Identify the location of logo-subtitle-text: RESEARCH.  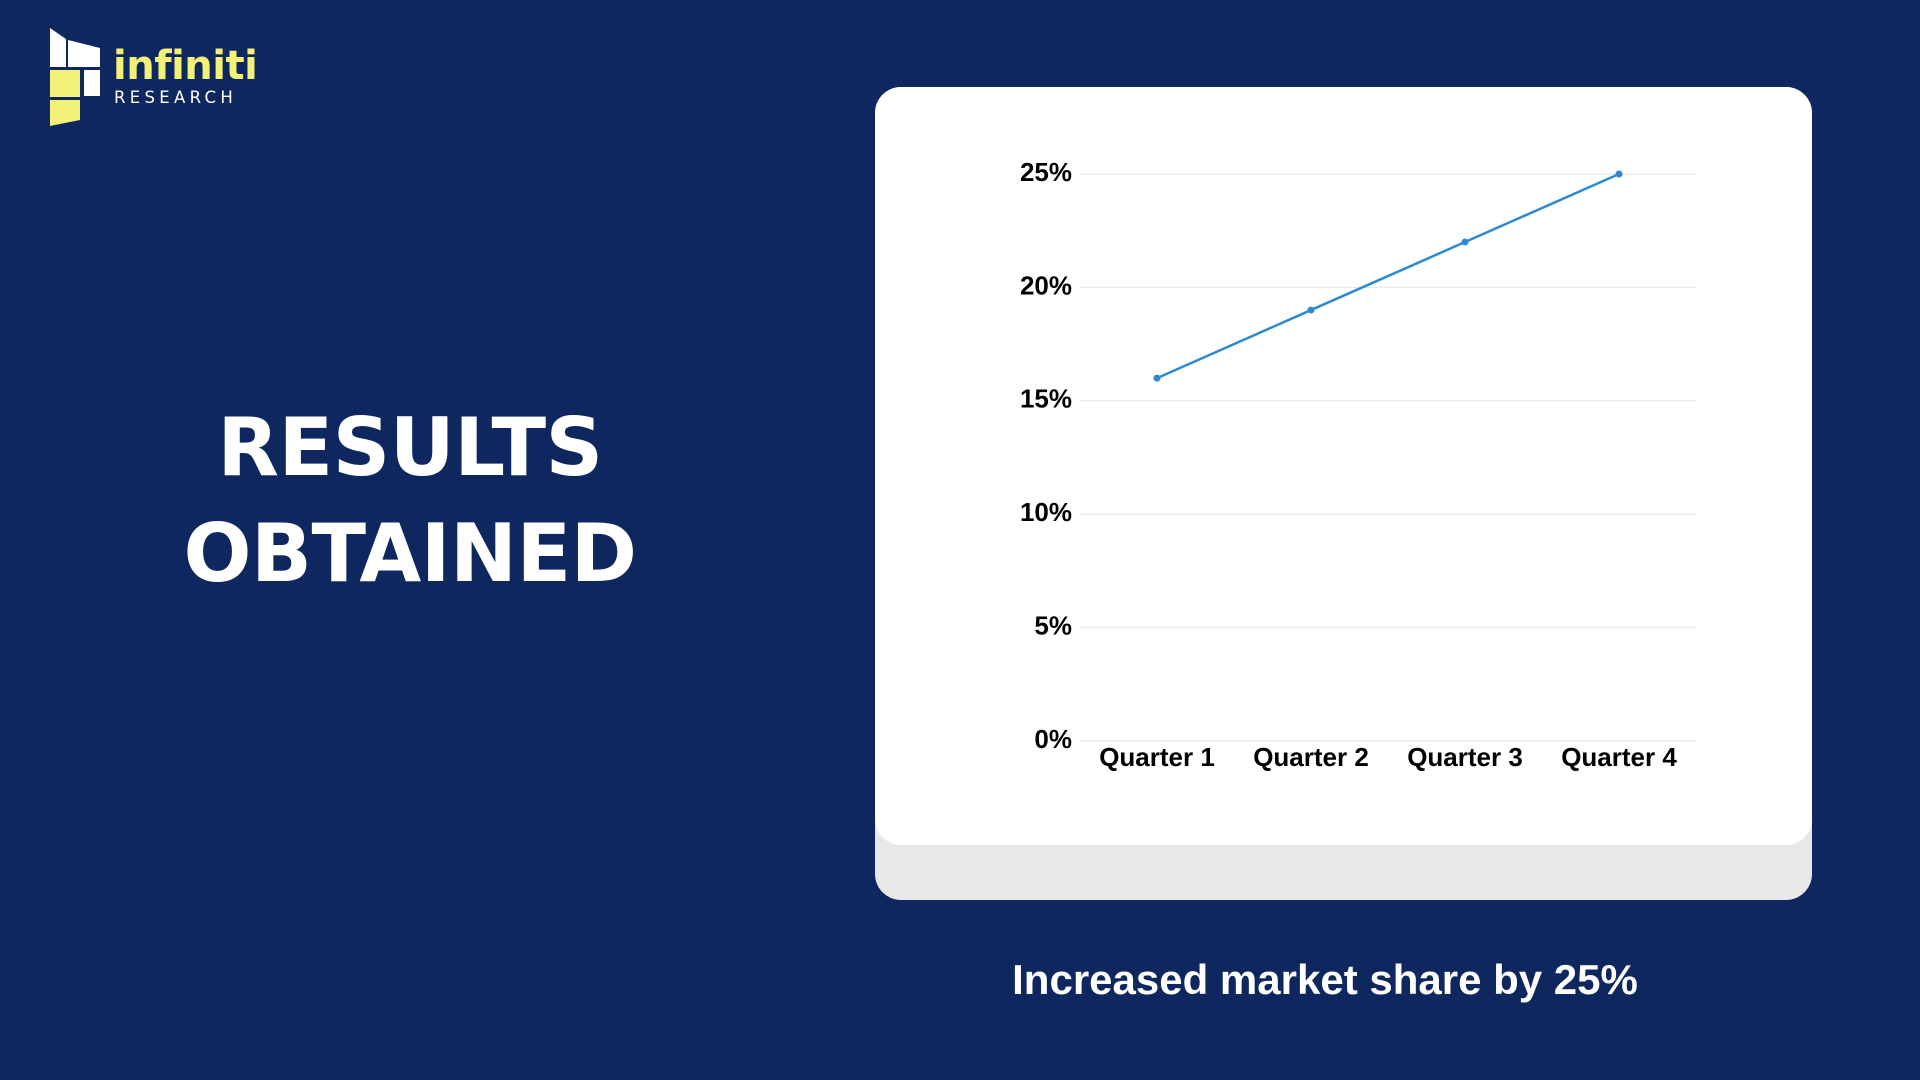
(176, 97).